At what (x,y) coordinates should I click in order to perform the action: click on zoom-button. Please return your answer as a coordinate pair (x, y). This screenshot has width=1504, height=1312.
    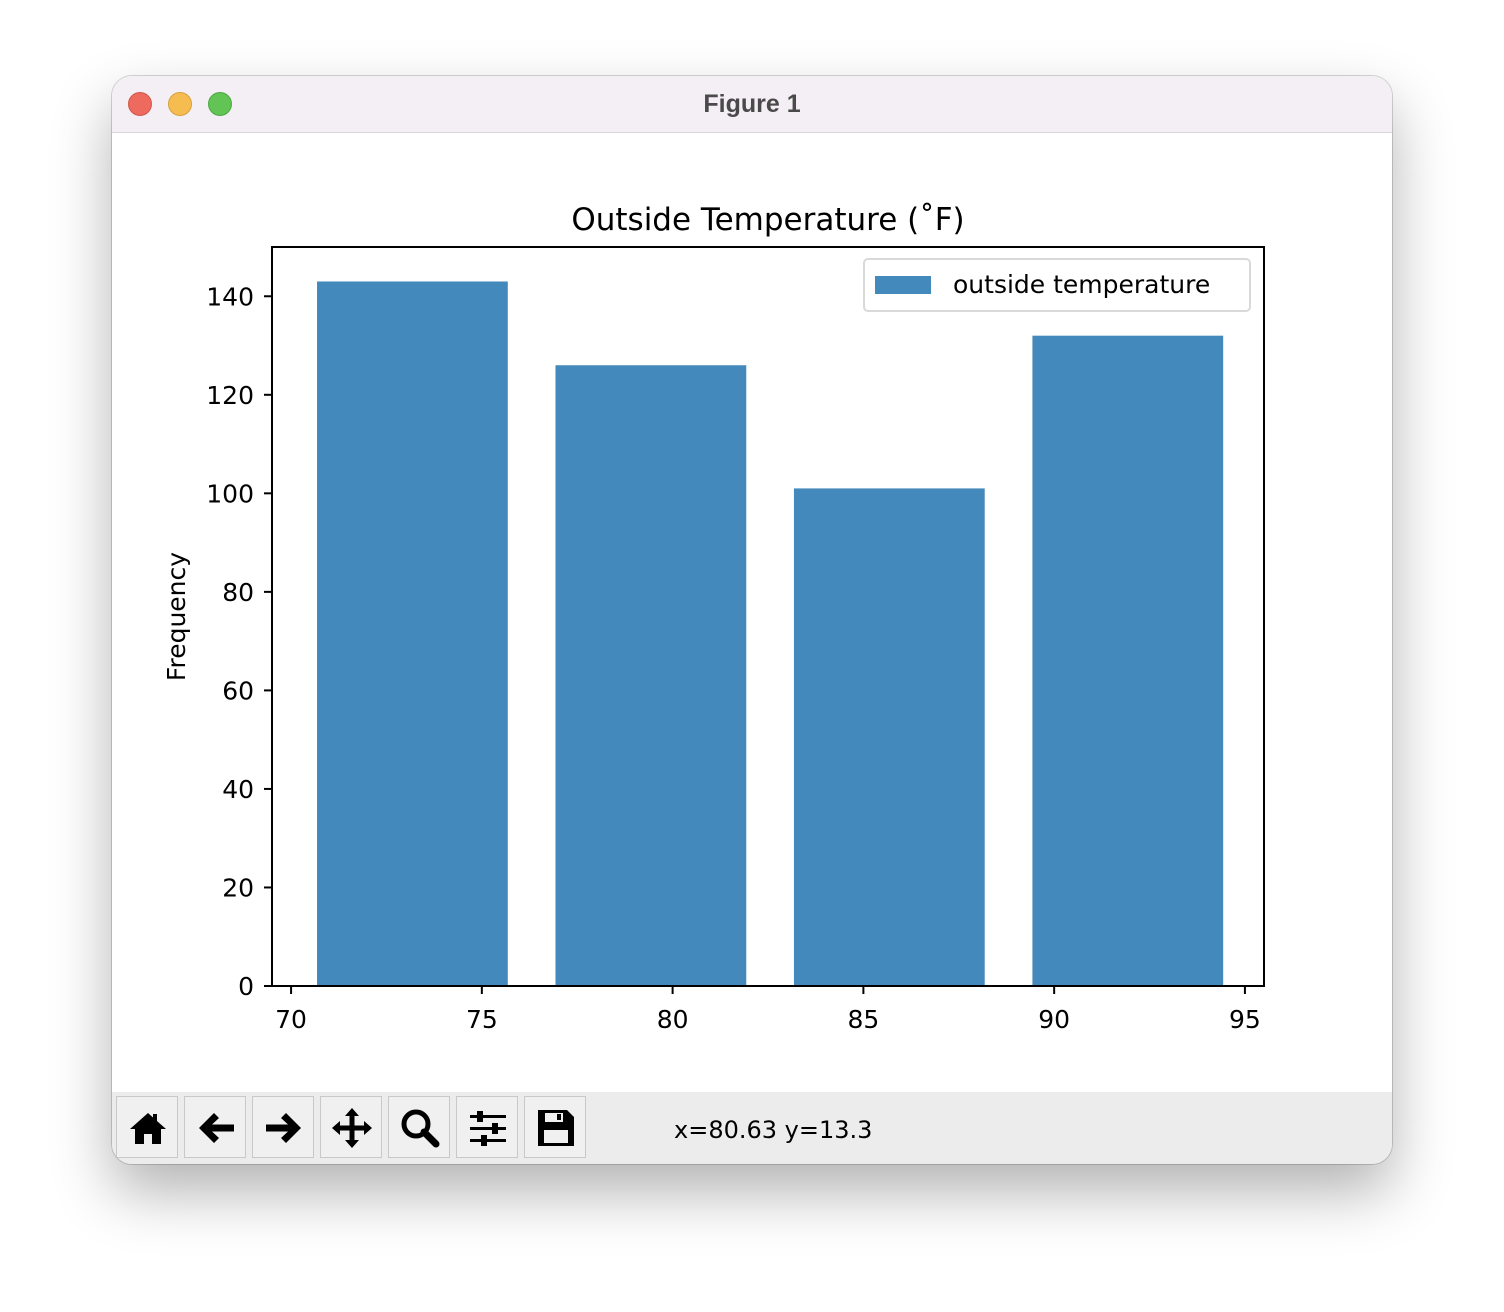
    Looking at the image, I should click on (419, 1127).